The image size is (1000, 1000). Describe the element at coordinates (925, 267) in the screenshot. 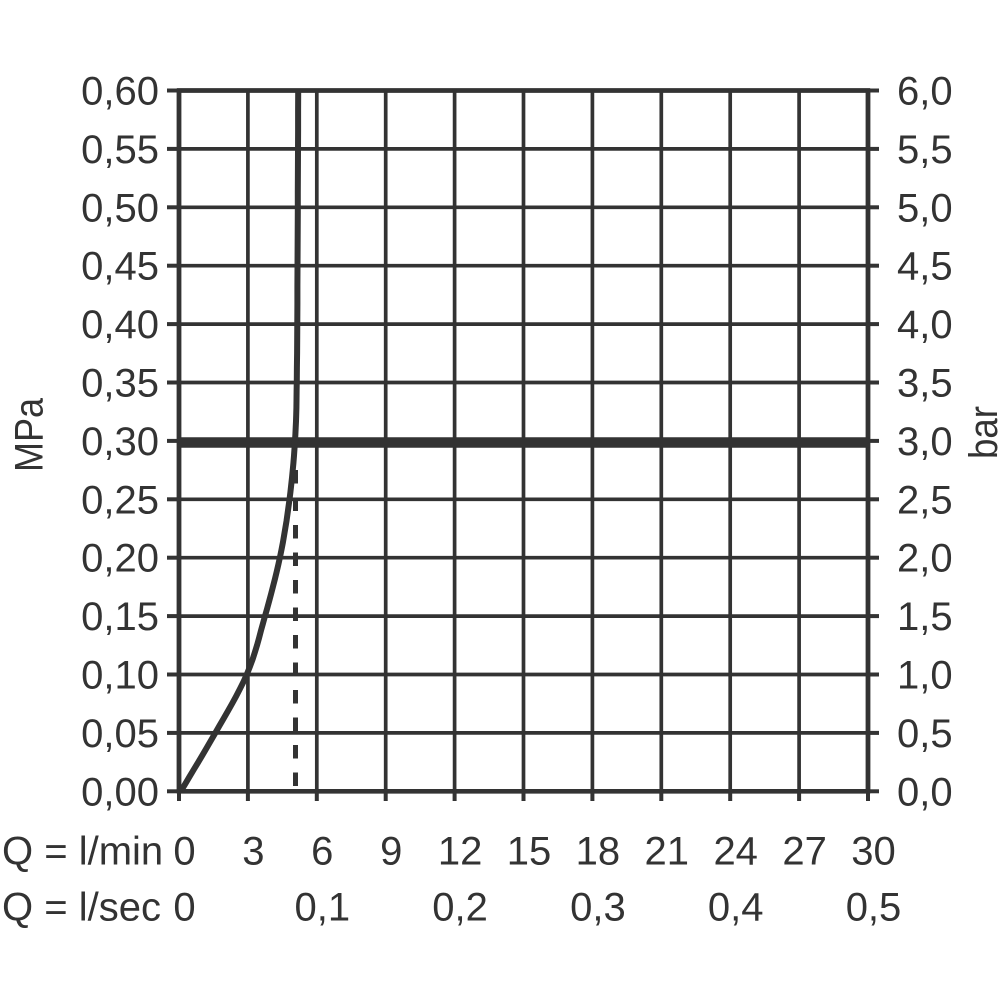

I see `svg-text: 4,5` at that location.